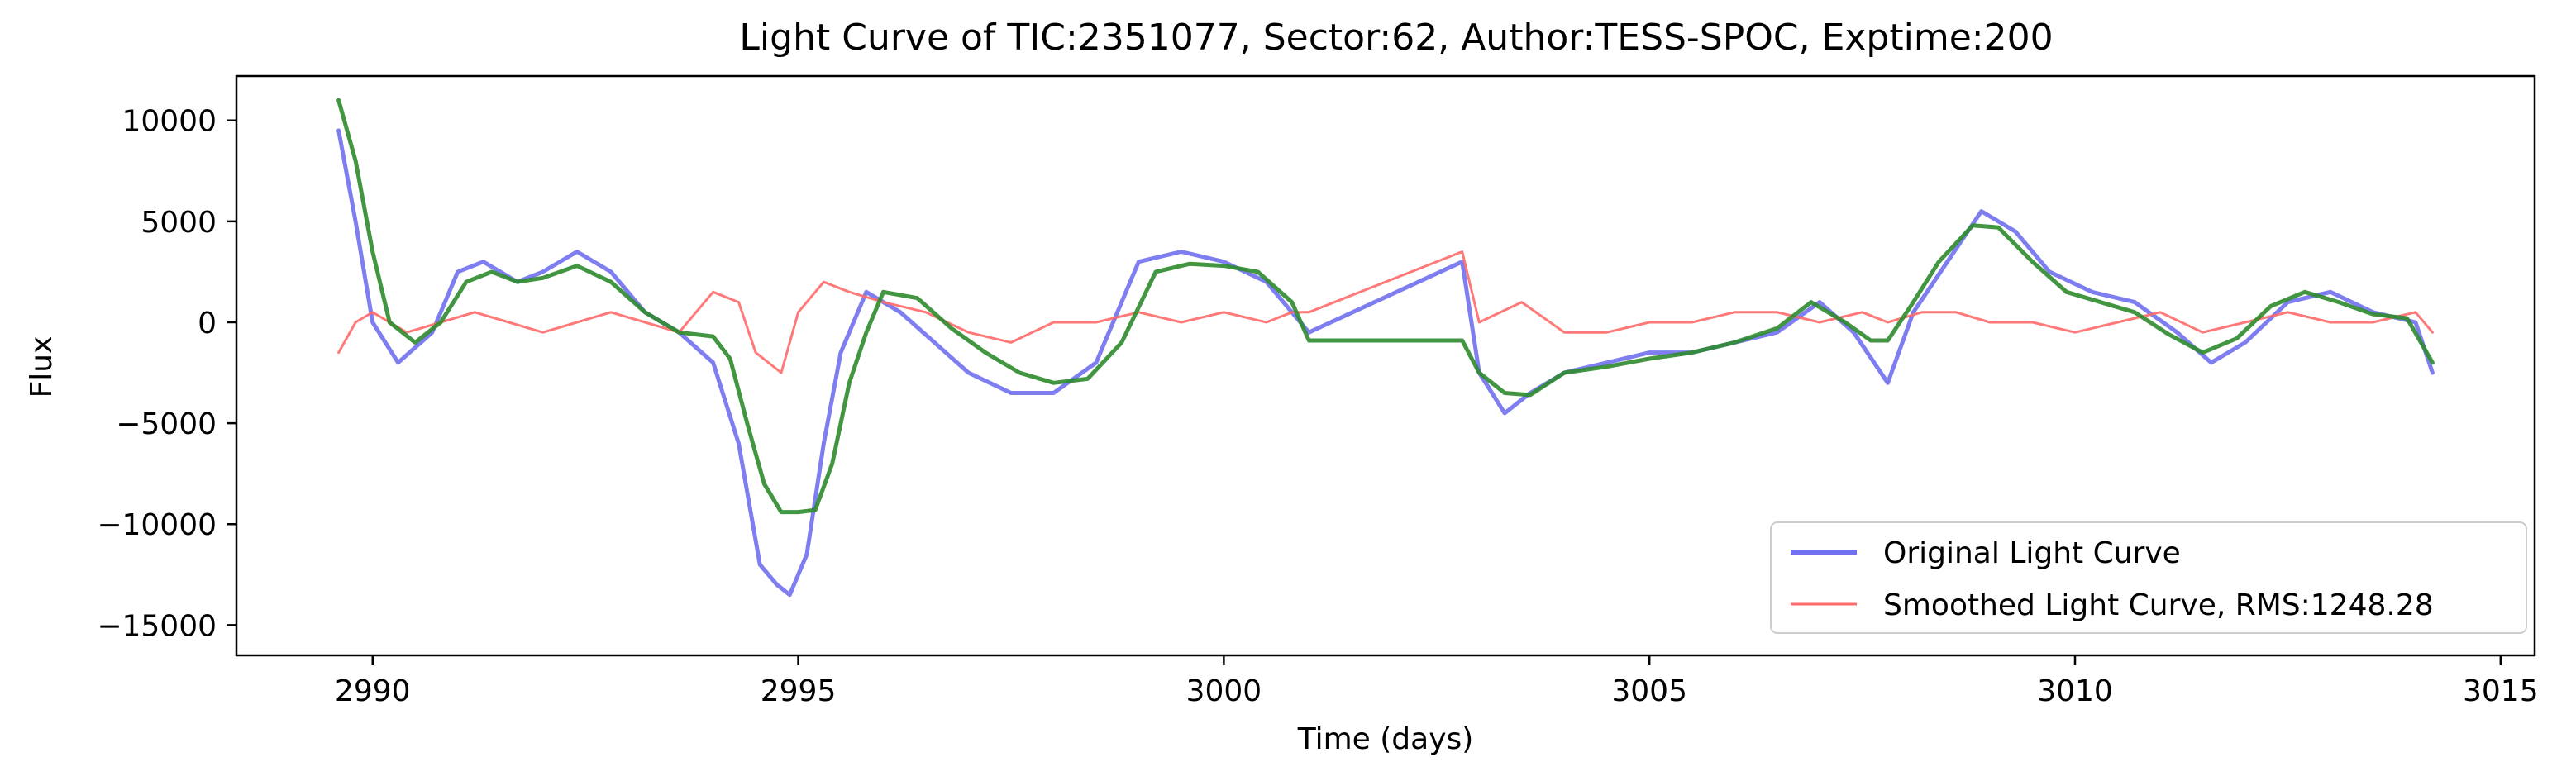 The image size is (2576, 781). Describe the element at coordinates (169, 122) in the screenshot. I see `y-tick-label: 10000` at that location.